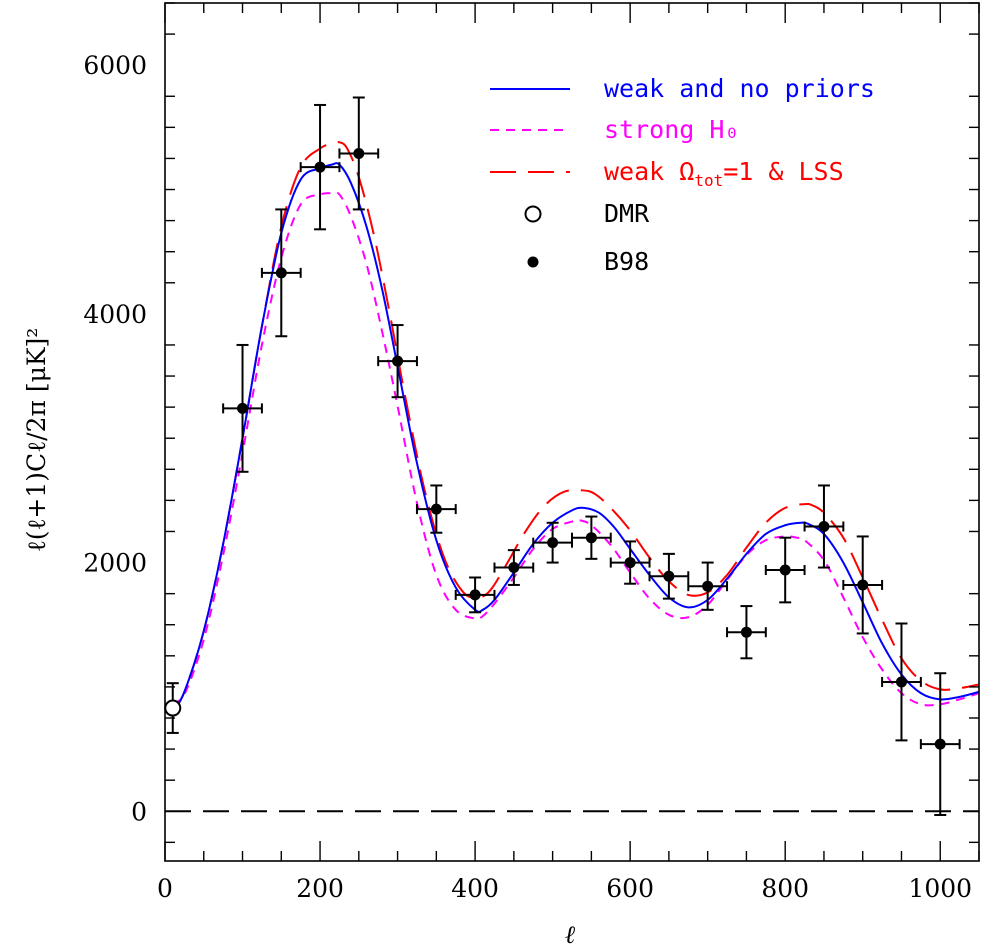 The height and width of the screenshot is (949, 985). I want to click on y-tick-label: 4000, so click(115, 314).